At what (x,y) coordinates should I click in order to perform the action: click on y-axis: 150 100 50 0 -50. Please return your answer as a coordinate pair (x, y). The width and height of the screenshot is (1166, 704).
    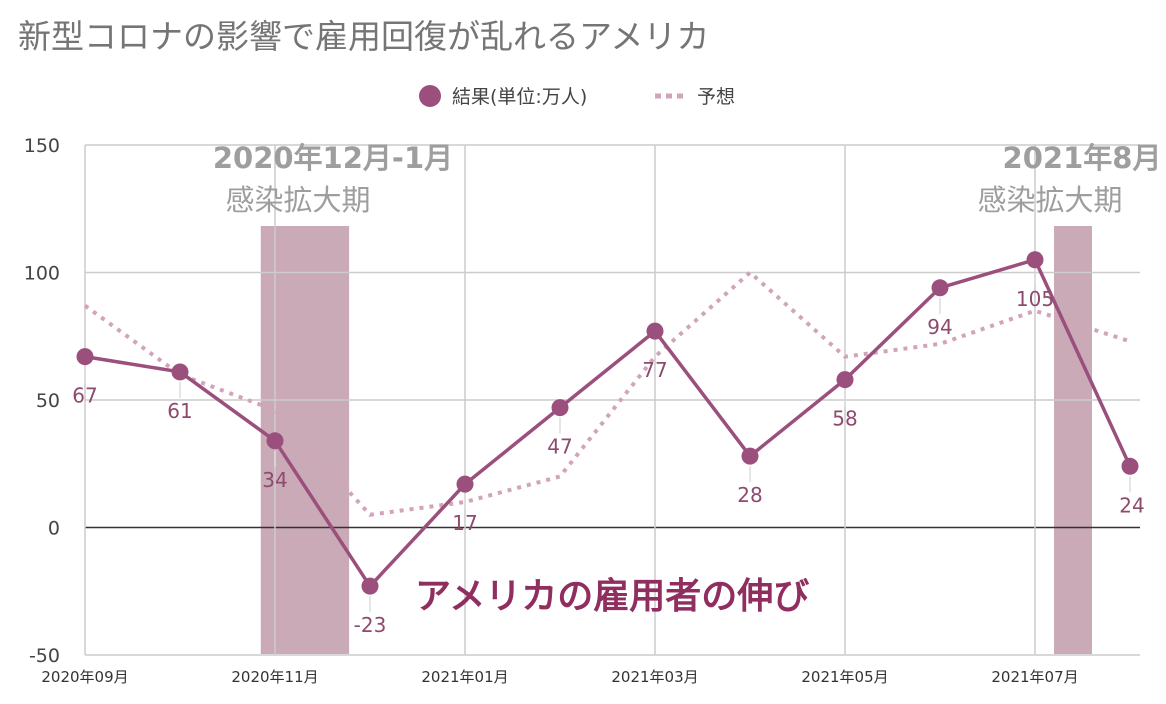
    Looking at the image, I should click on (42, 401).